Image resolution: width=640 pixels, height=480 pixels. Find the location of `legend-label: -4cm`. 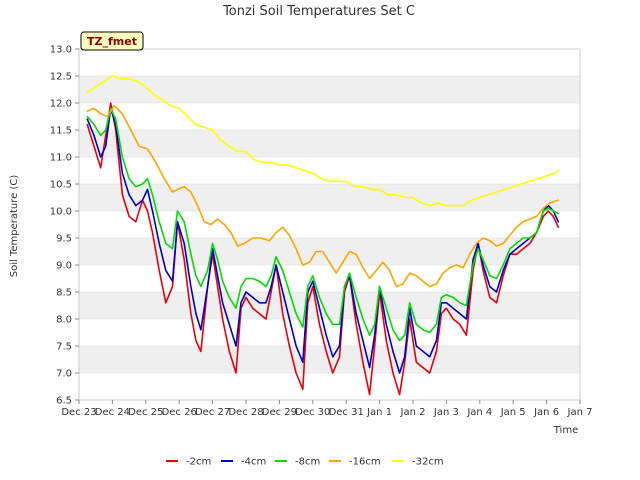

legend-label: -4cm is located at coordinates (253, 462).